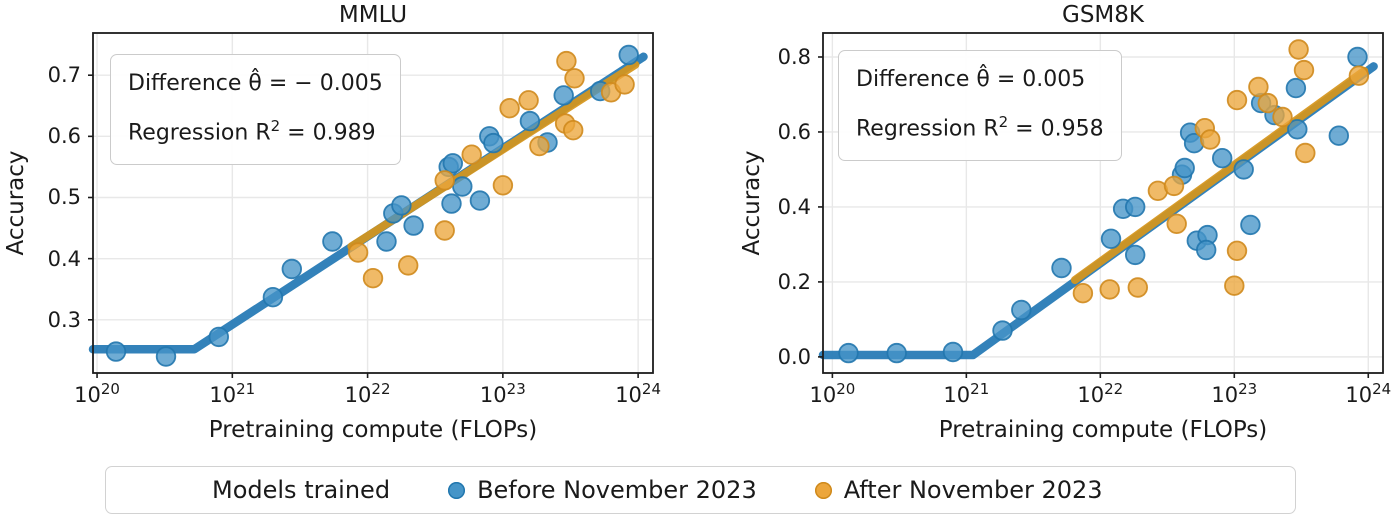 This screenshot has width=1399, height=525. Describe the element at coordinates (602, 490) in the screenshot. I see `legend-item-before: Before November 2023` at that location.